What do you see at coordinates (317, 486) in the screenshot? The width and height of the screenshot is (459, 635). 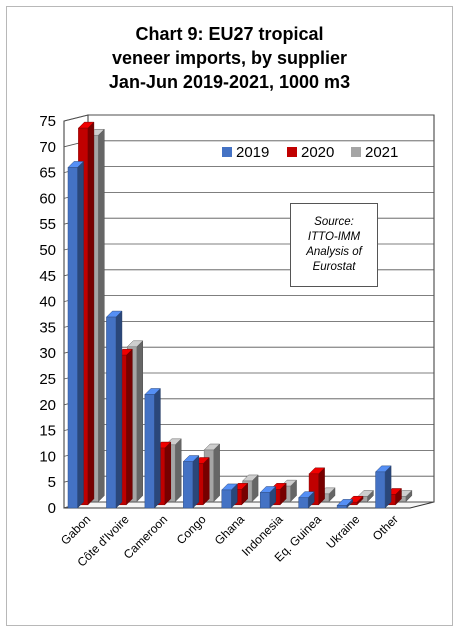 I see `bar-2020-eq-guinea` at bounding box center [317, 486].